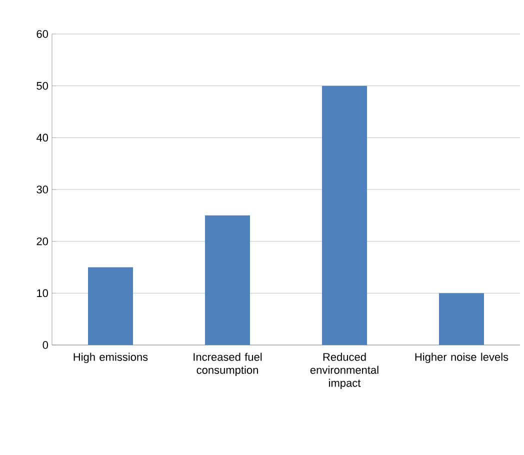  Describe the element at coordinates (45, 345) in the screenshot. I see `y-tick-label: 0` at that location.